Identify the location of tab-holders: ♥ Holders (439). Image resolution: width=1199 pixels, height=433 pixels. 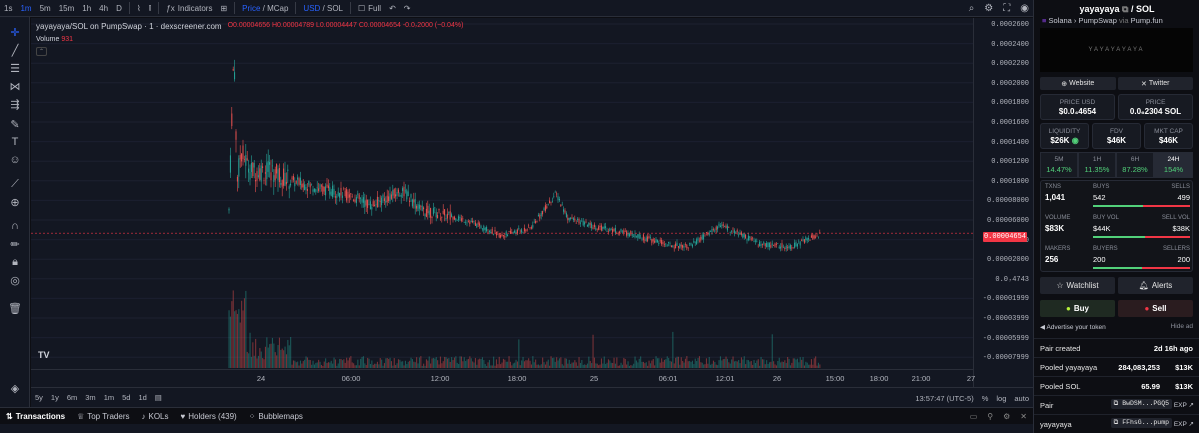
(209, 416).